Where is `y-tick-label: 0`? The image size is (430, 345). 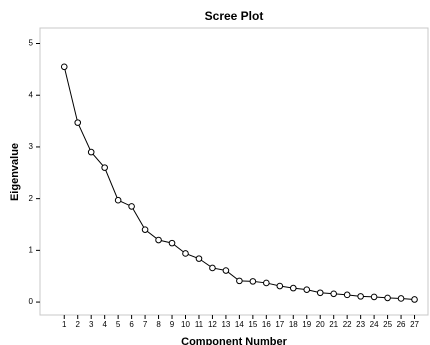
y-tick-label: 0 is located at coordinates (31, 301).